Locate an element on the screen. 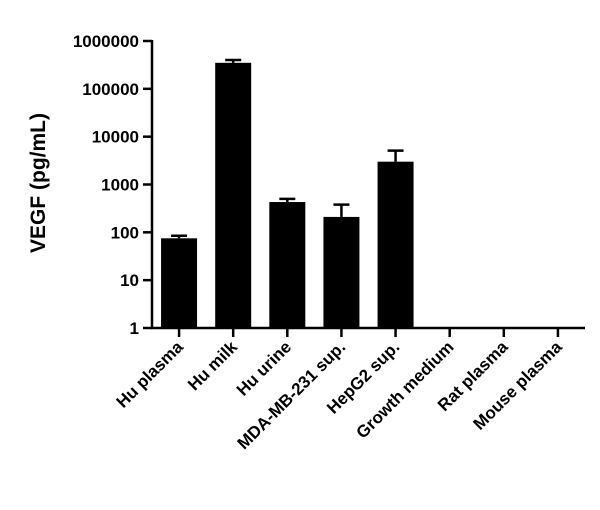  y-tick-label: 1 is located at coordinates (134, 328).